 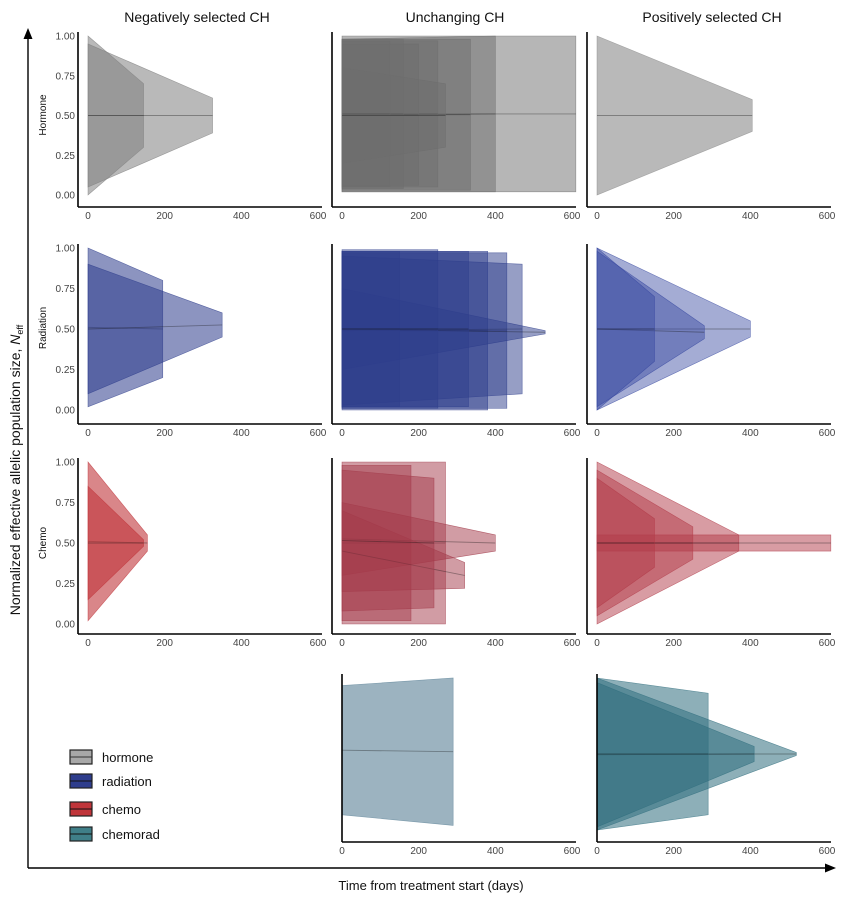 I want to click on panel-1-1: 0 200 400 600, so click(x=456, y=341).